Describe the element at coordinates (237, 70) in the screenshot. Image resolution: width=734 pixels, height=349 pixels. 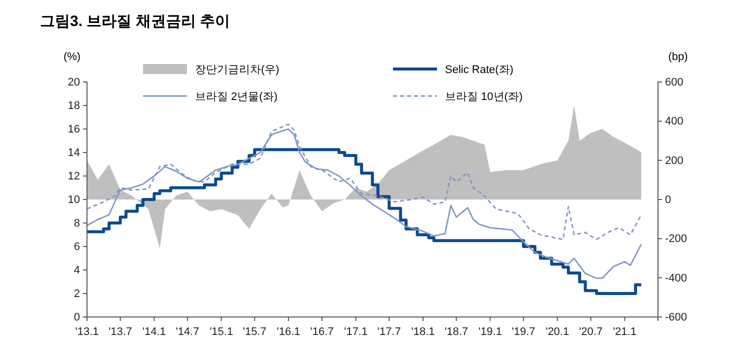
I see `legend-label: 장단기금리차(우)` at that location.